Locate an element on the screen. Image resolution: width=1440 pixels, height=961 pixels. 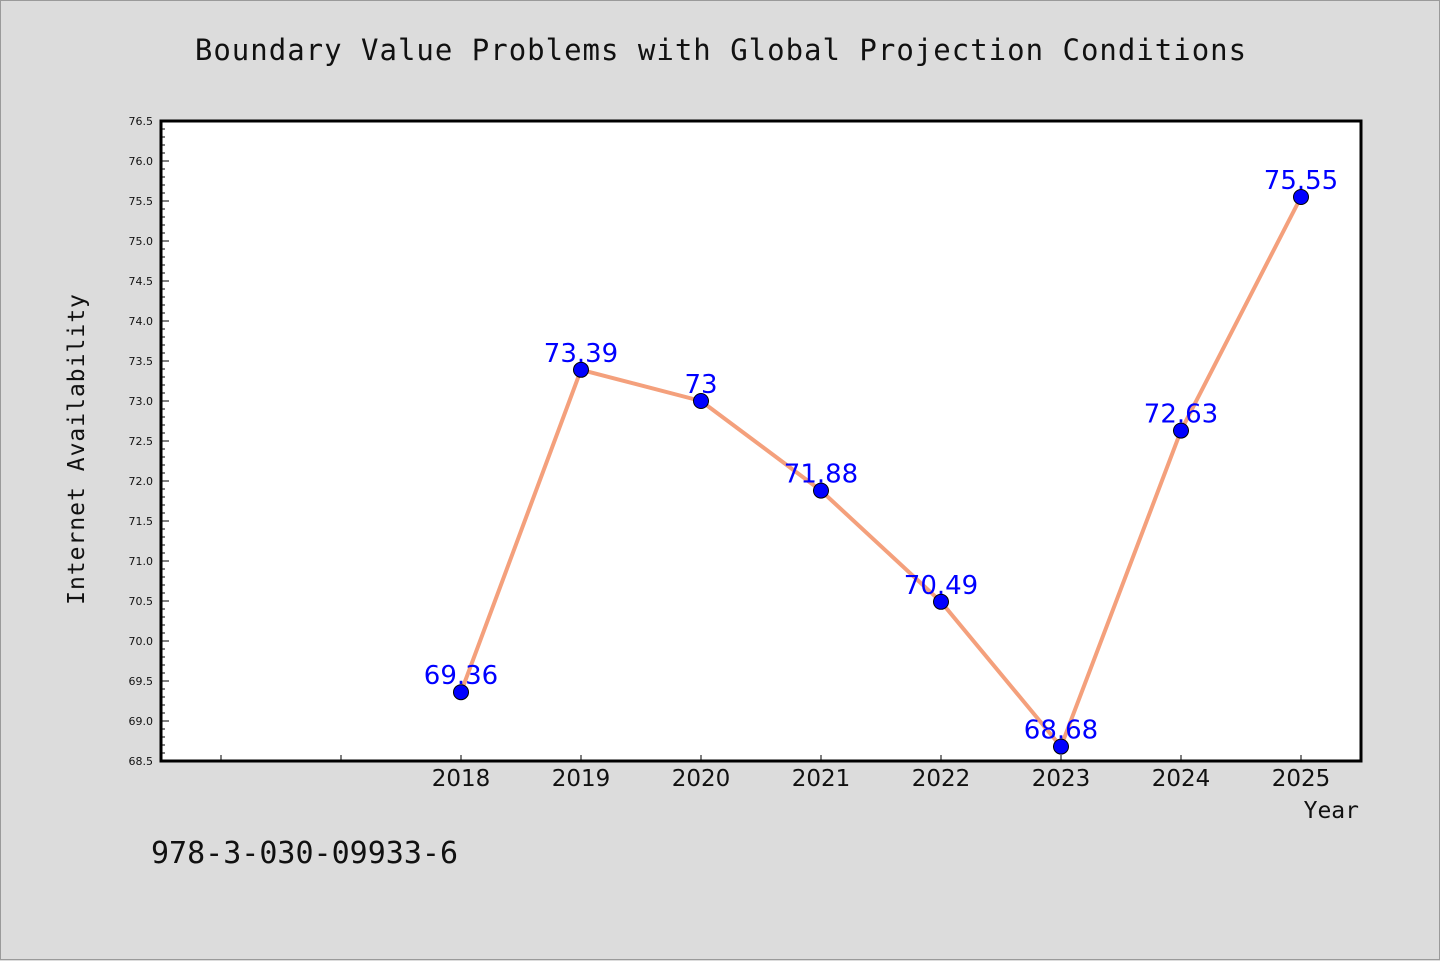
y-tick-label: 73.5 is located at coordinates (141, 361).